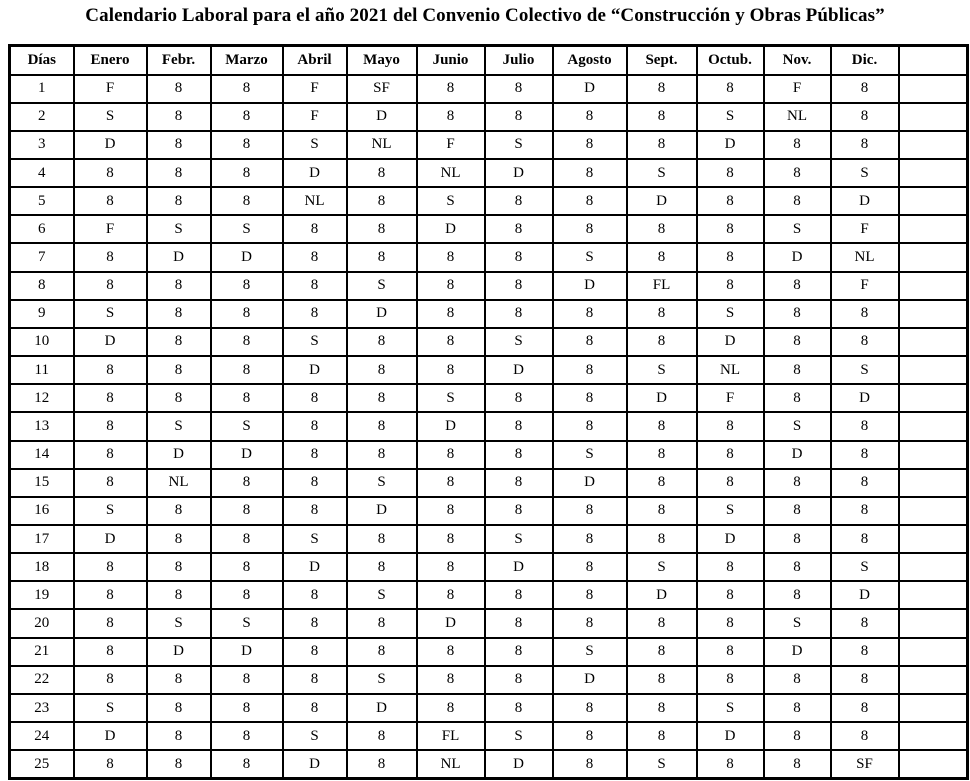 The width and height of the screenshot is (970, 781). What do you see at coordinates (488, 370) in the screenshot?
I see `table-row: 11 8 8 8 D 8 8 D 8 S NL 8 S` at bounding box center [488, 370].